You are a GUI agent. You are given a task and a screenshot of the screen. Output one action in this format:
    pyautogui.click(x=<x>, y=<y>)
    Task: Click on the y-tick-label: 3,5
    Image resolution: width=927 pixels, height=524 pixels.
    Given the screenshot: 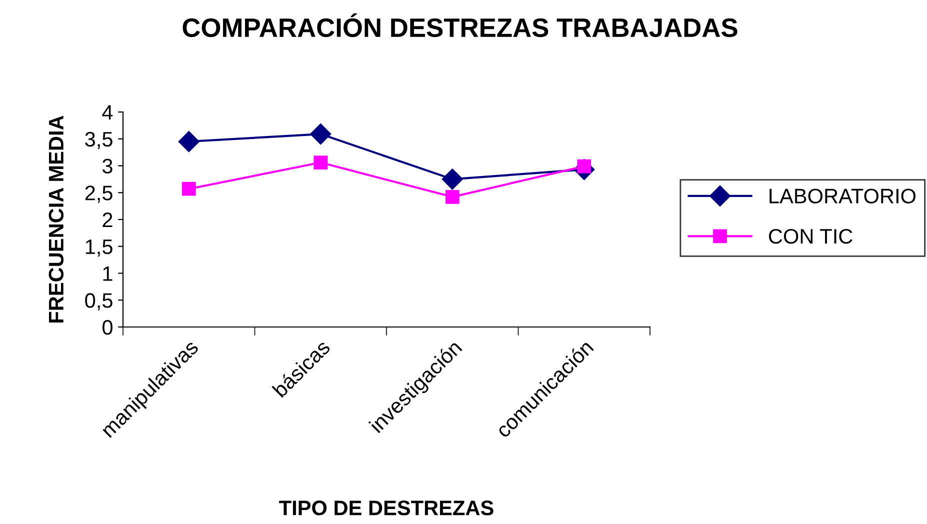 What is the action you would take?
    pyautogui.click(x=98, y=141)
    